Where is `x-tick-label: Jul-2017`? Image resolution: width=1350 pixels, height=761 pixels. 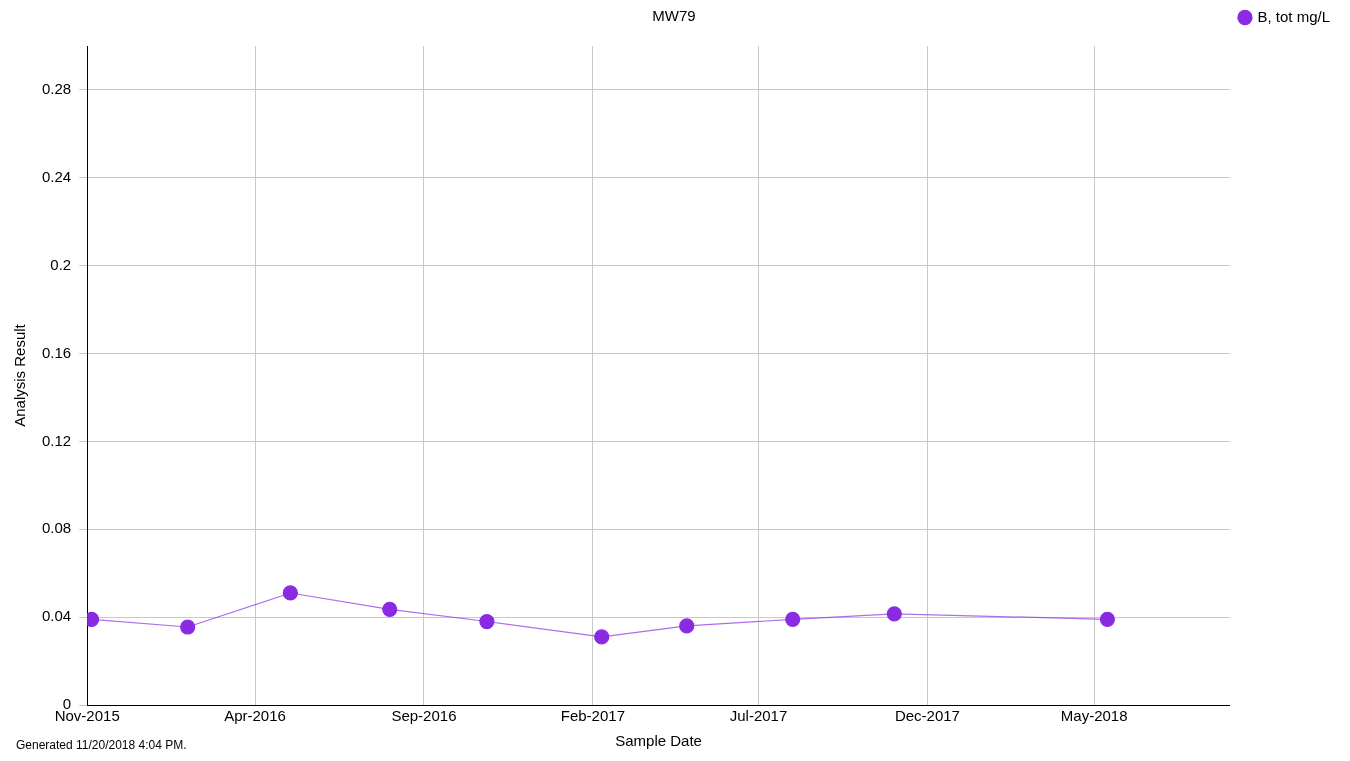
x-tick-label: Jul-2017 is located at coordinates (758, 716).